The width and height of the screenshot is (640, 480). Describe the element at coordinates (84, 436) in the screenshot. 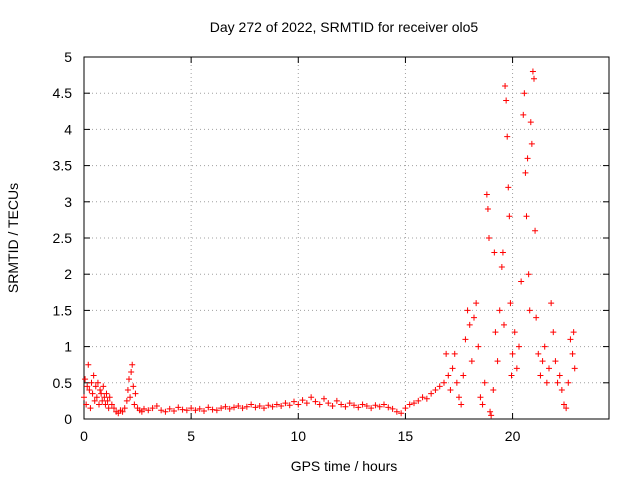

I see `x-tick-label: 0` at that location.